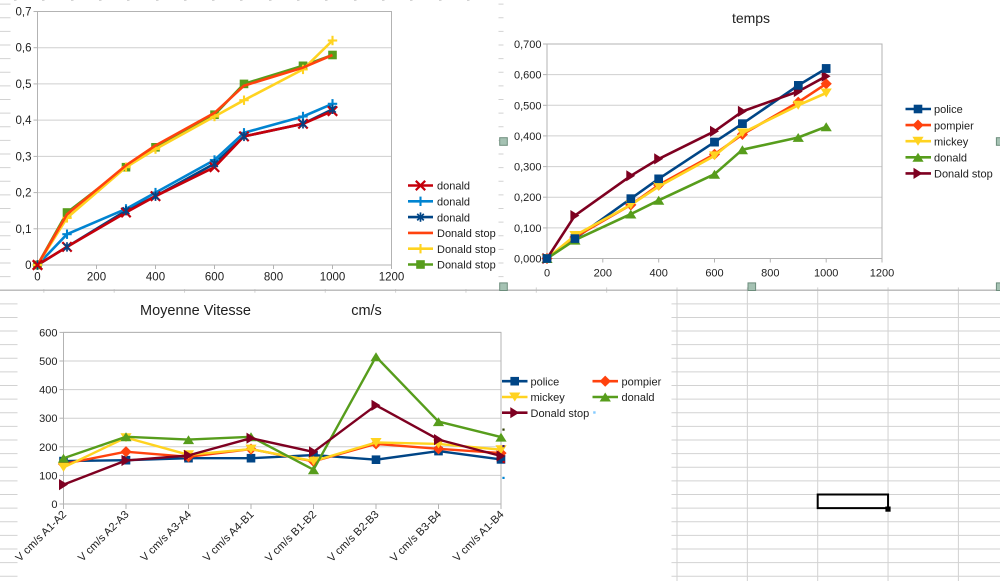 This screenshot has height=581, width=1000. I want to click on svg-text: 300, so click(48, 419).